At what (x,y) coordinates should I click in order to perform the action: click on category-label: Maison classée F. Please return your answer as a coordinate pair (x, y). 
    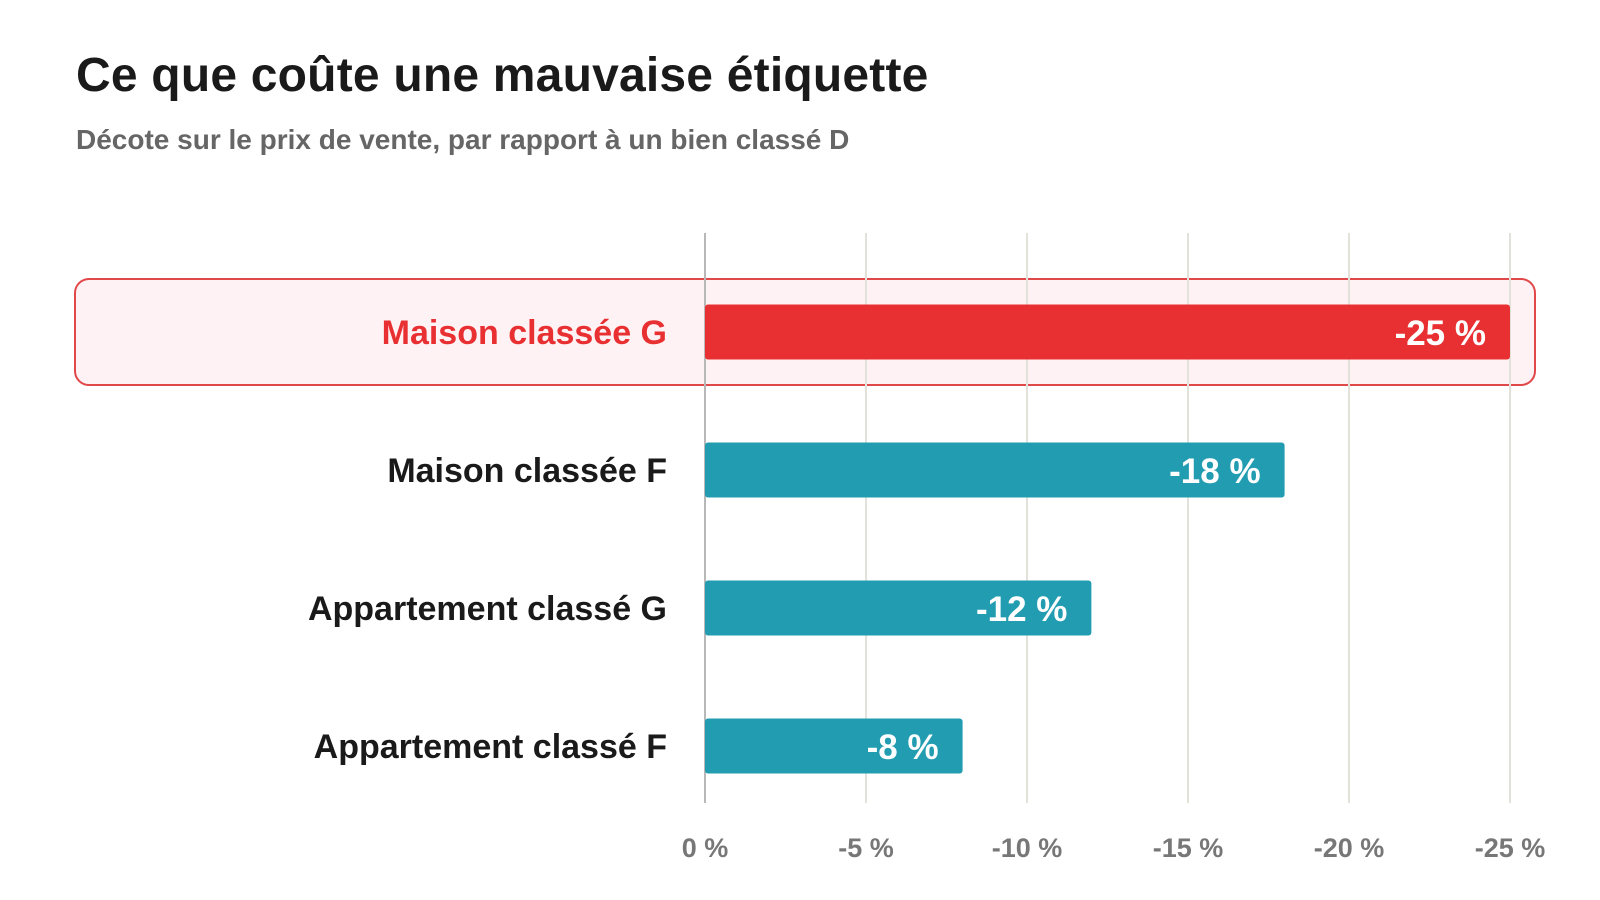
    Looking at the image, I should click on (527, 471).